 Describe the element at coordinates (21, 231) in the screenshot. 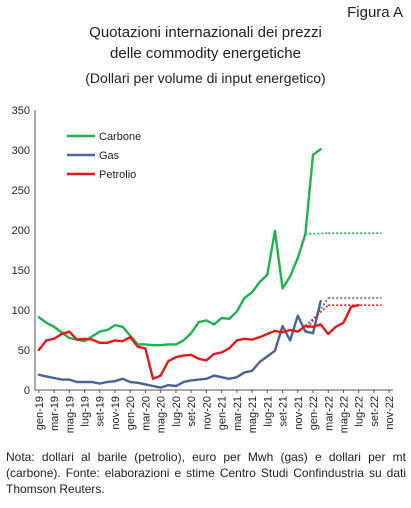

I see `y-tick-label: 200` at that location.